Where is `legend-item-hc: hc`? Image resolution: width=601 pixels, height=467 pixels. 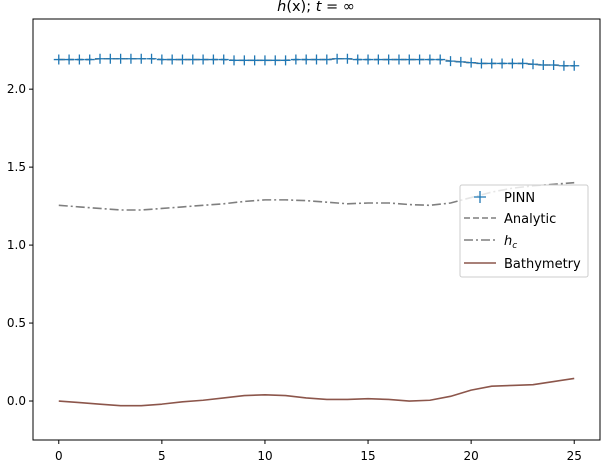
legend-item-hc: hc is located at coordinates (490, 242).